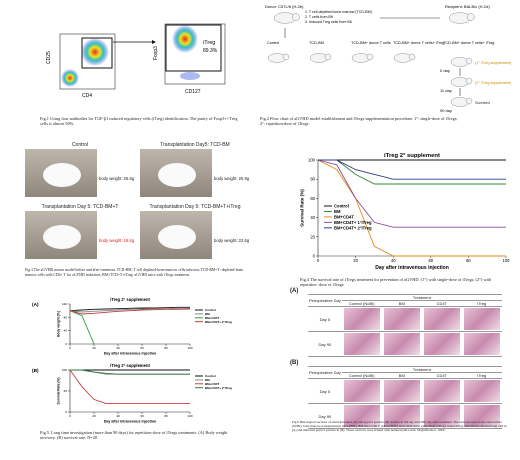  I want to click on axis-label: CD127, so click(193, 92).